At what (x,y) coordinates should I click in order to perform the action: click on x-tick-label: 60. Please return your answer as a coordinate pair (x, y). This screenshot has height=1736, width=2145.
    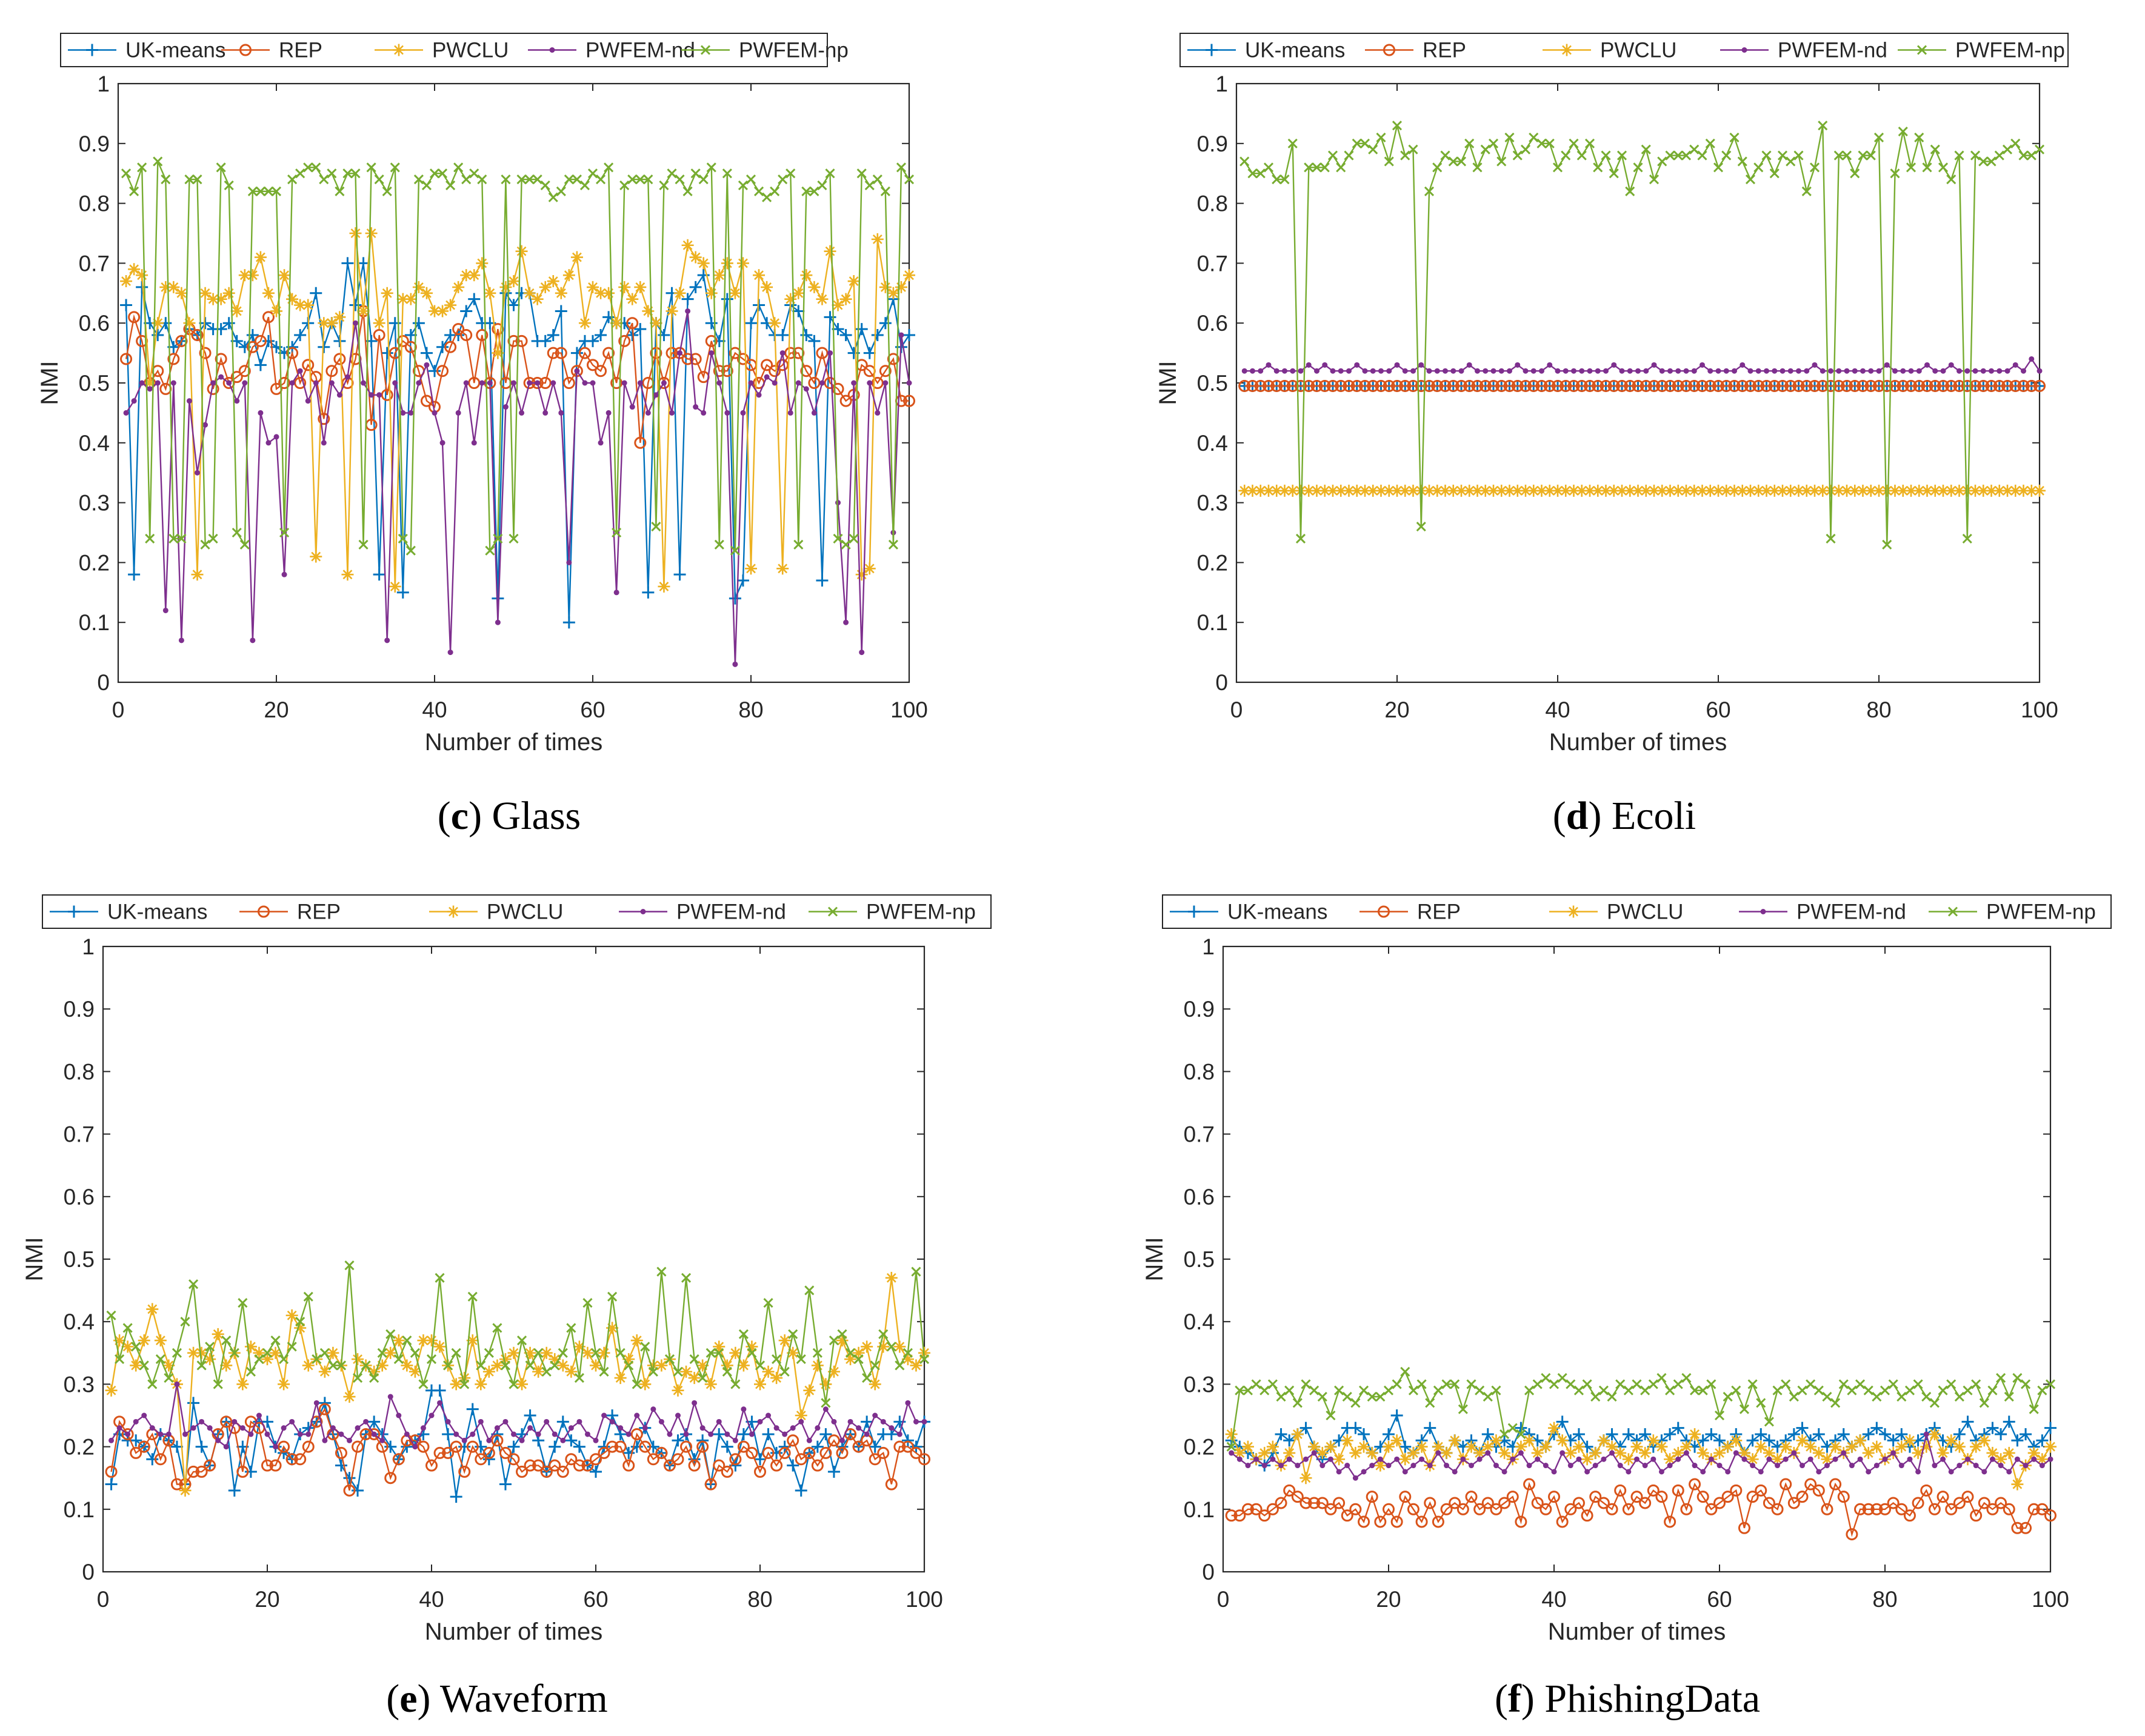
    Looking at the image, I should click on (1718, 709).